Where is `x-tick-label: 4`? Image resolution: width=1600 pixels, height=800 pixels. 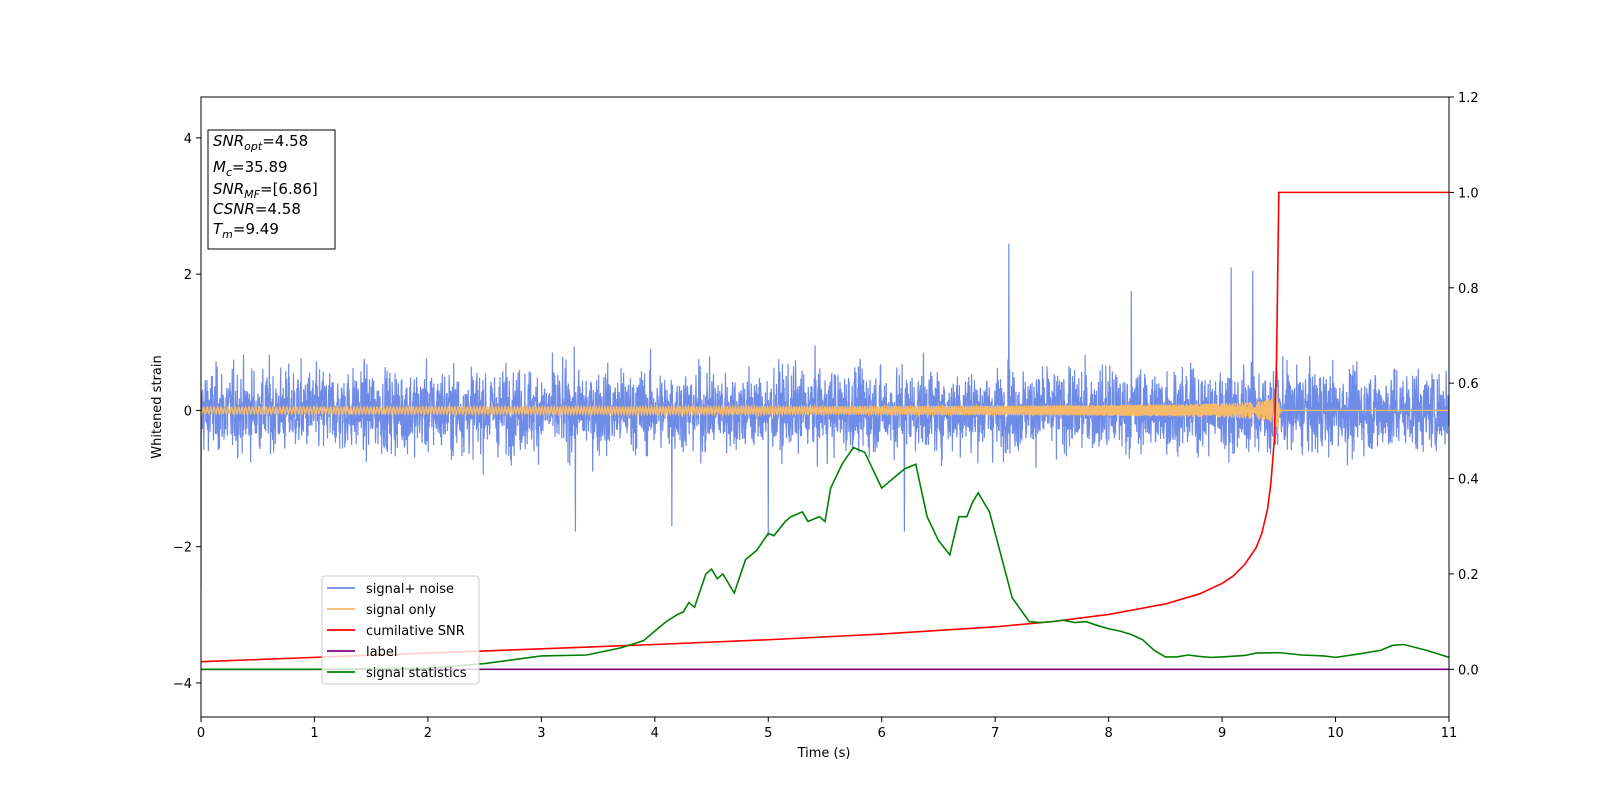
x-tick-label: 4 is located at coordinates (655, 733).